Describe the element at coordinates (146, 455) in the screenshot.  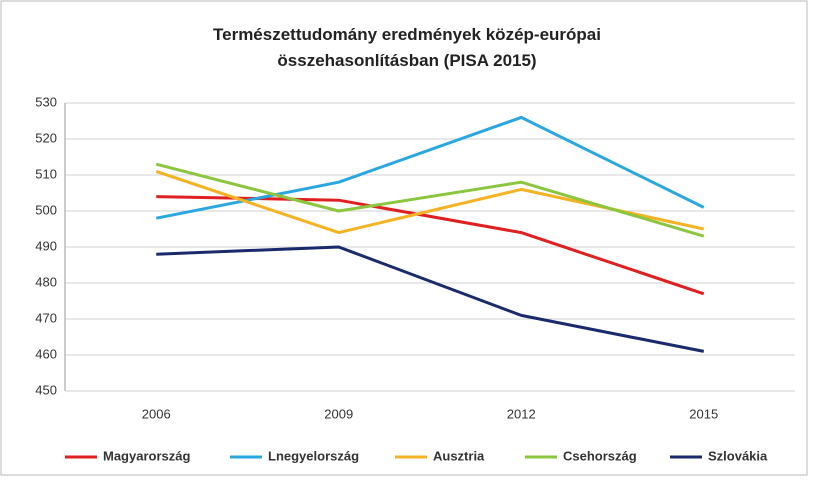
I see `legend-label: Magyarország` at that location.